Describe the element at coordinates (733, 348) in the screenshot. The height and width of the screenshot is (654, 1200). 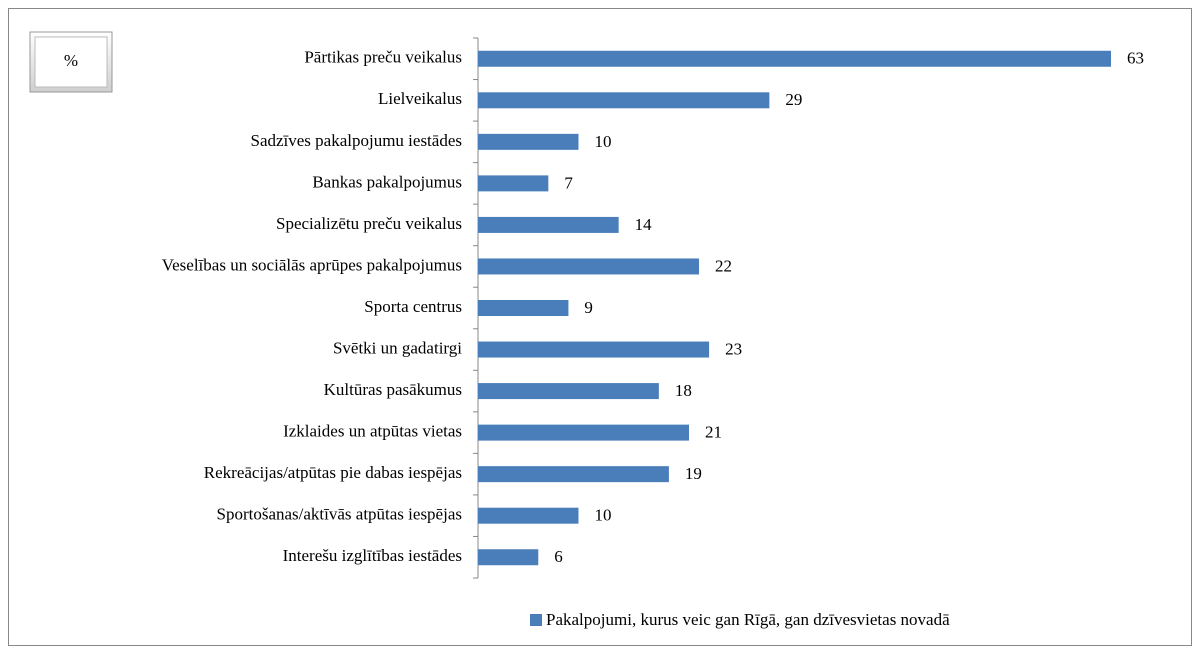
I see `value-label: 23` at that location.